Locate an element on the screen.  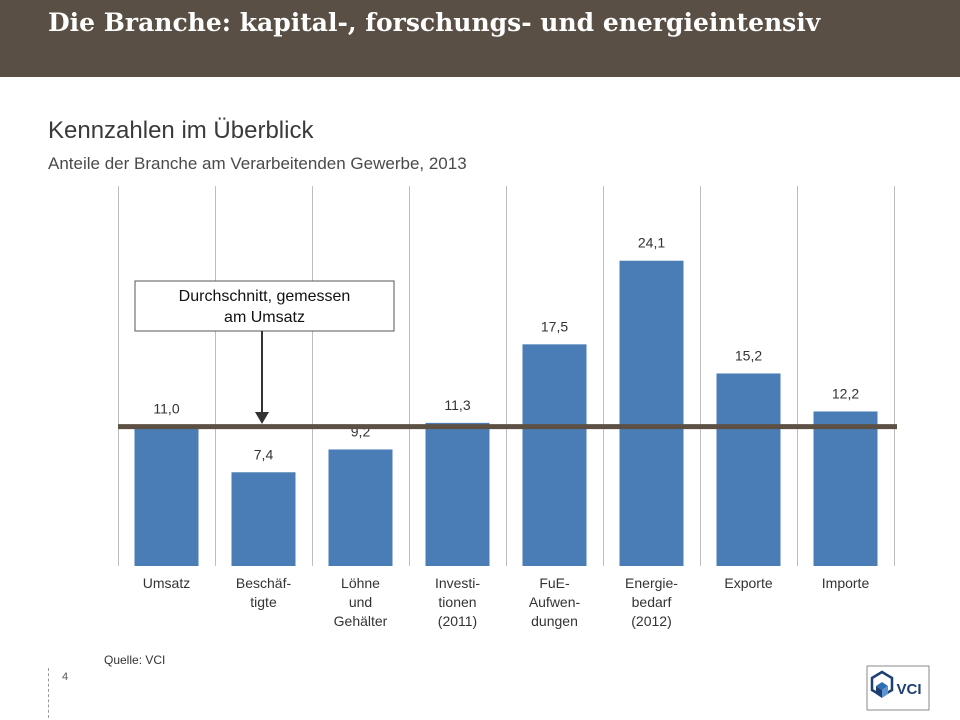
category-label: Umsatz is located at coordinates (166, 583).